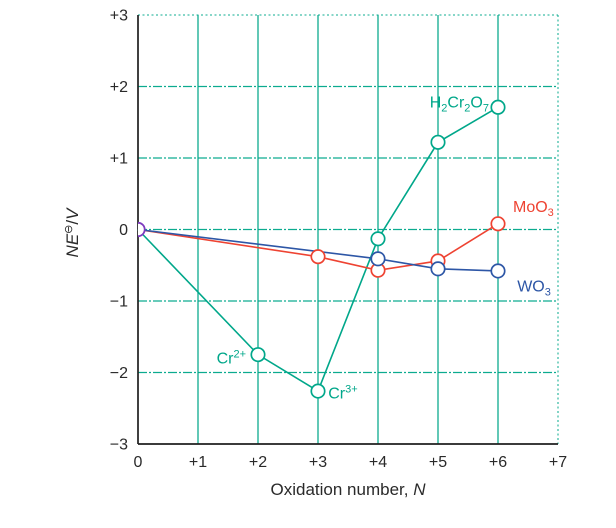 This screenshot has width=616, height=528. What do you see at coordinates (119, 302) in the screenshot?
I see `y-tick-label: −1` at bounding box center [119, 302].